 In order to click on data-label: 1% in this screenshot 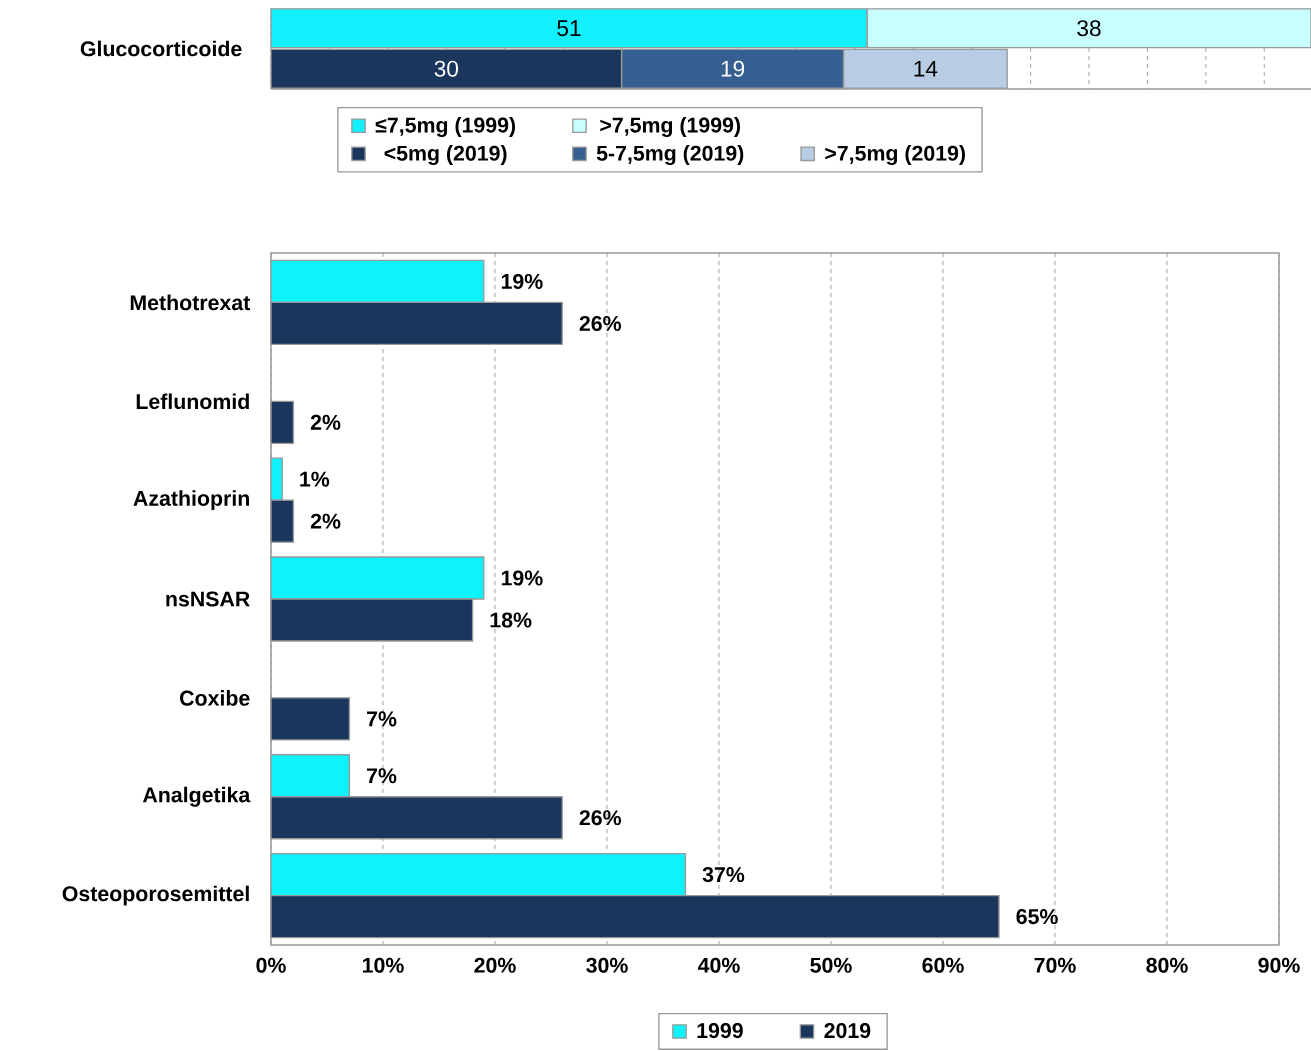, I will do `click(315, 479)`.